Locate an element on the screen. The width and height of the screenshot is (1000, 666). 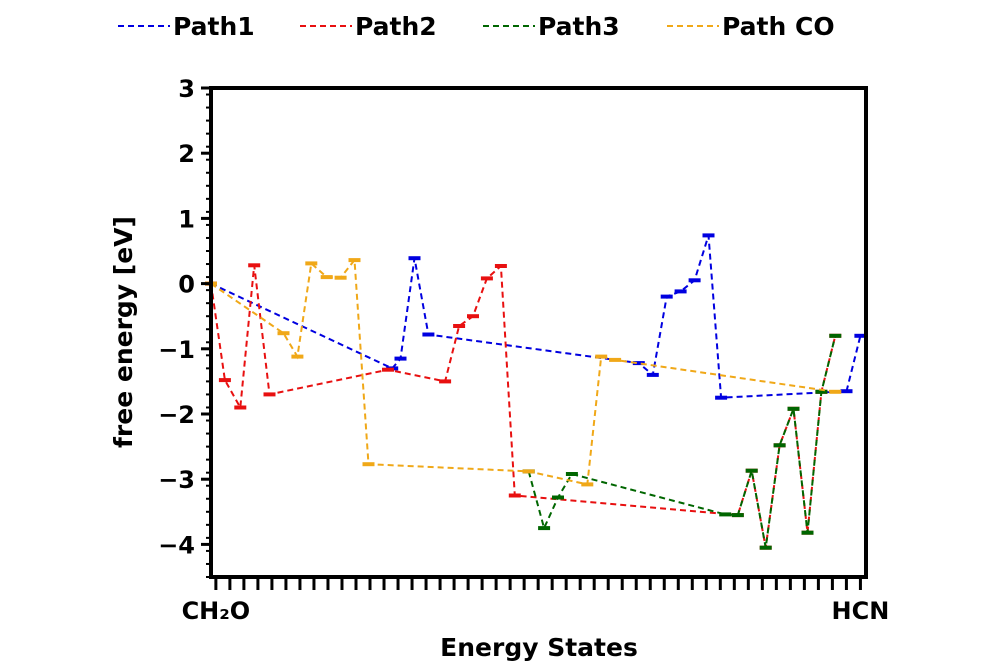
y-tick-label: −4 is located at coordinates (176, 545).